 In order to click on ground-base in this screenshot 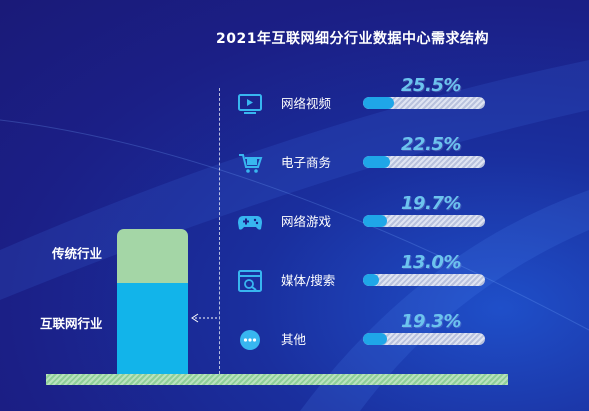, I will do `click(277, 379)`.